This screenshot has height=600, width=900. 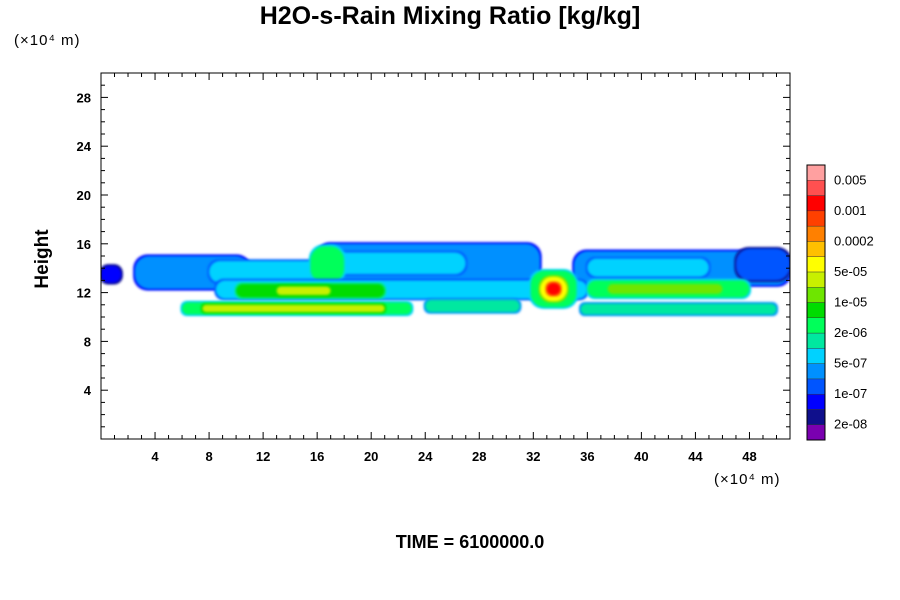 I want to click on chart-title: H2O-s-Rain Mixing Ratio [kg/kg], so click(x=450, y=16).